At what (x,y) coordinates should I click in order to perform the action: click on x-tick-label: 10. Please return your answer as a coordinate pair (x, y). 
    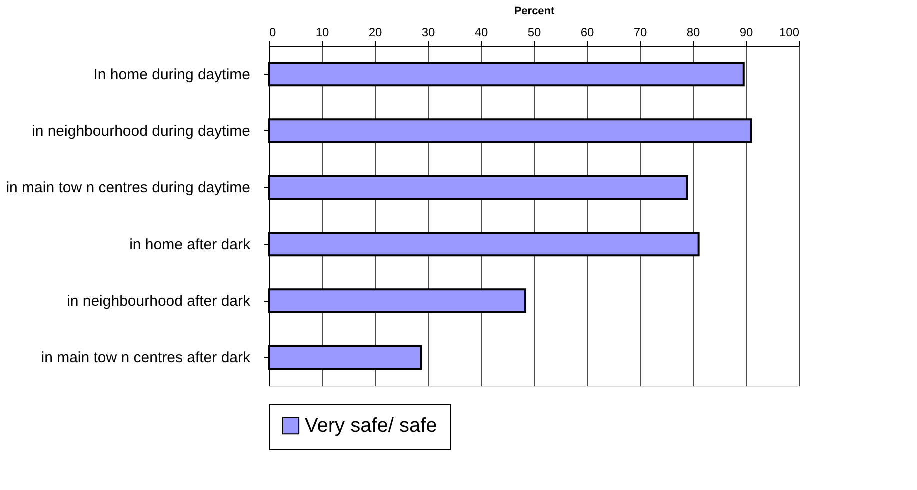
    Looking at the image, I should click on (323, 33).